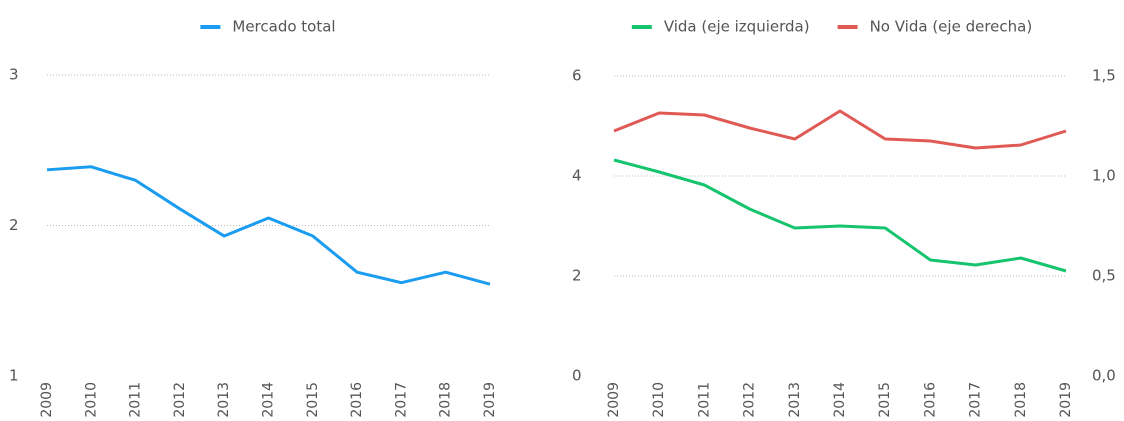 The image size is (1124, 421). What do you see at coordinates (577, 176) in the screenshot?
I see `y-tick-label: 4` at bounding box center [577, 176].